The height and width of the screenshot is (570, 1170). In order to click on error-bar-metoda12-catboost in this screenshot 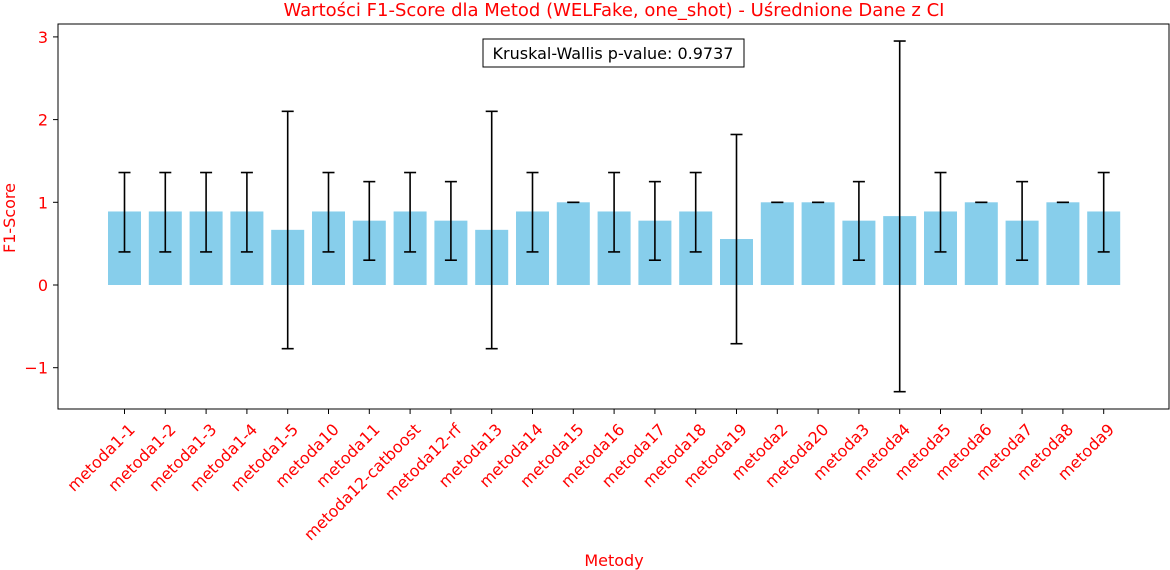, I will do `click(410, 212)`.